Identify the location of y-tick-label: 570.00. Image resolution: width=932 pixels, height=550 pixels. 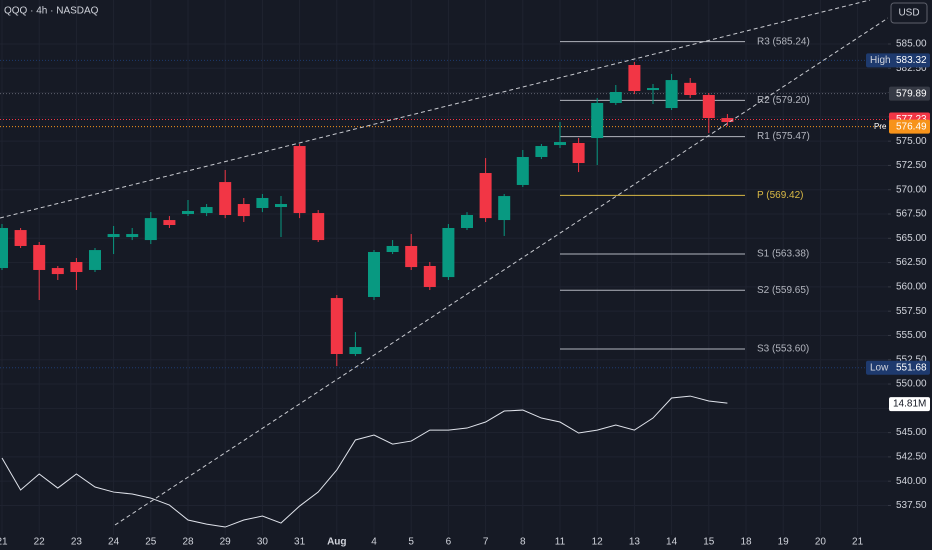
(911, 189).